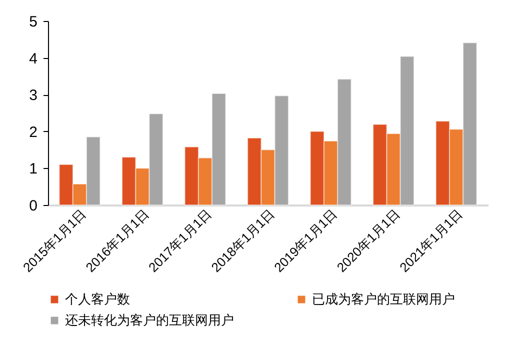 The image size is (529, 349). What do you see at coordinates (33, 95) in the screenshot?
I see `y-tick-label: 3` at bounding box center [33, 95].